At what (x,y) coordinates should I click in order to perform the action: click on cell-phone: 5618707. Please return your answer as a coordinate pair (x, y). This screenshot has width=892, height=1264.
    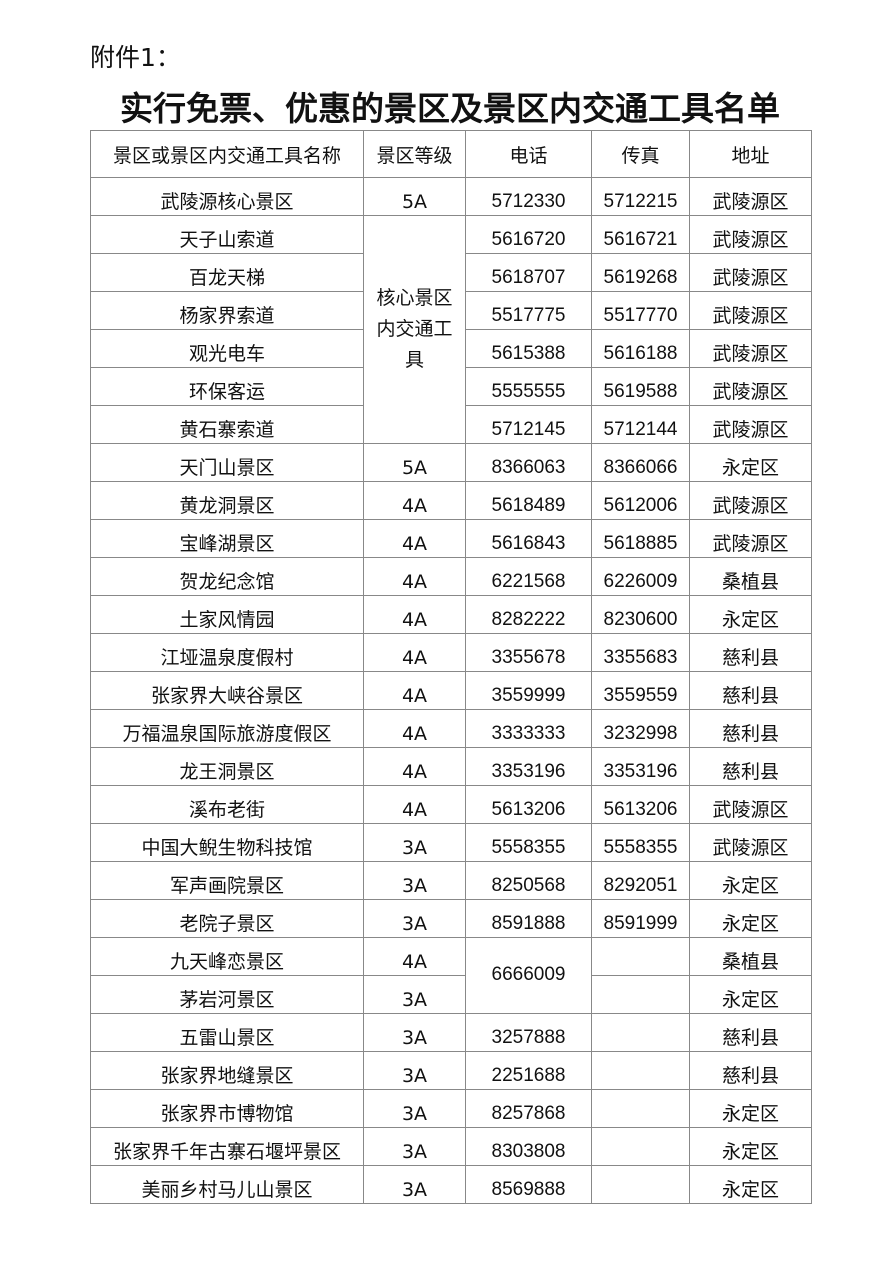
    Looking at the image, I should click on (528, 272).